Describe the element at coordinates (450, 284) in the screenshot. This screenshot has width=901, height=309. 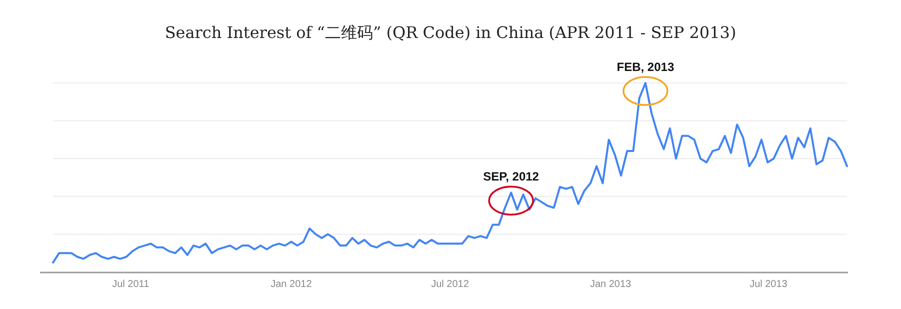
I see `x-tick-label: Jul 2012` at that location.